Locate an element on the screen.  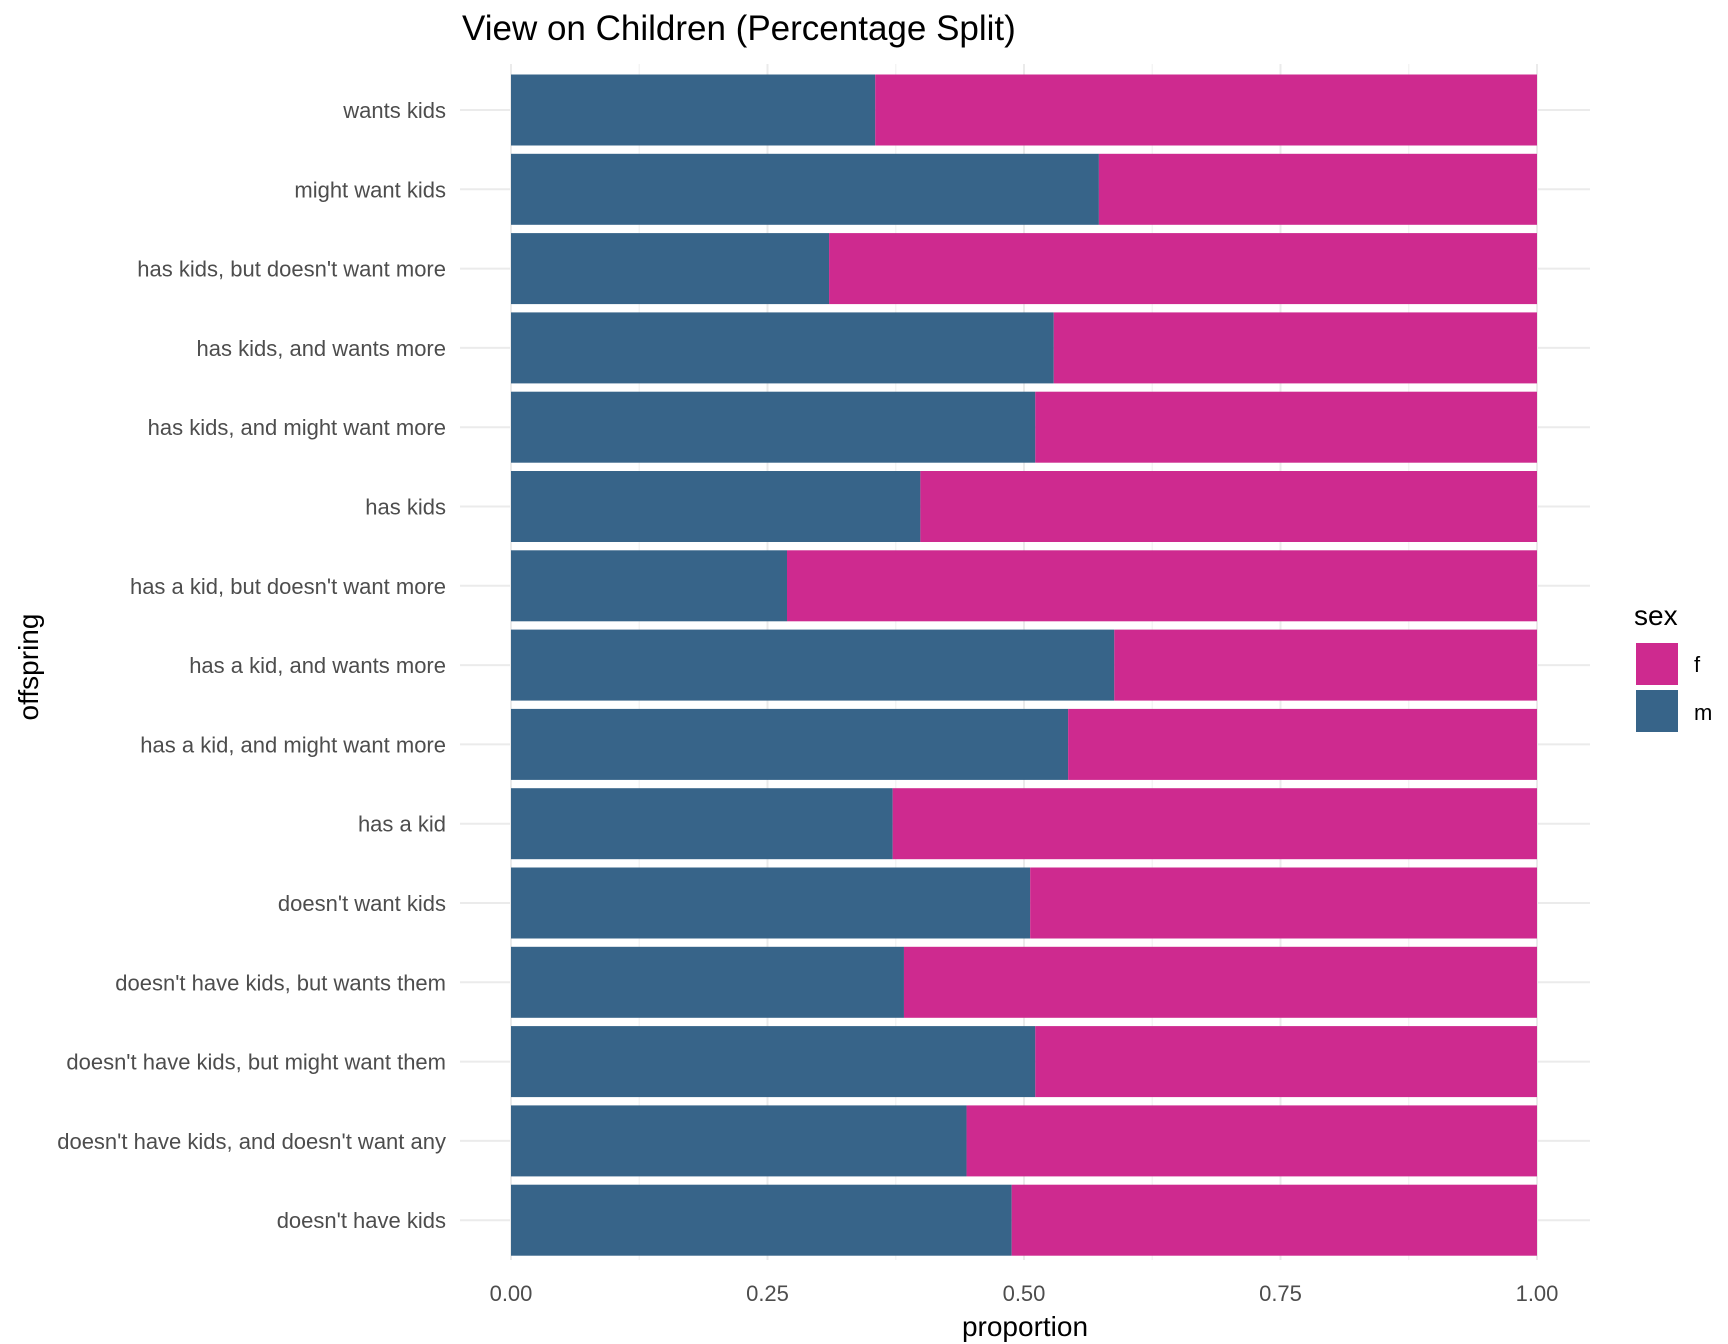
y-tick-label: has a kid, and might want more is located at coordinates (293, 744).